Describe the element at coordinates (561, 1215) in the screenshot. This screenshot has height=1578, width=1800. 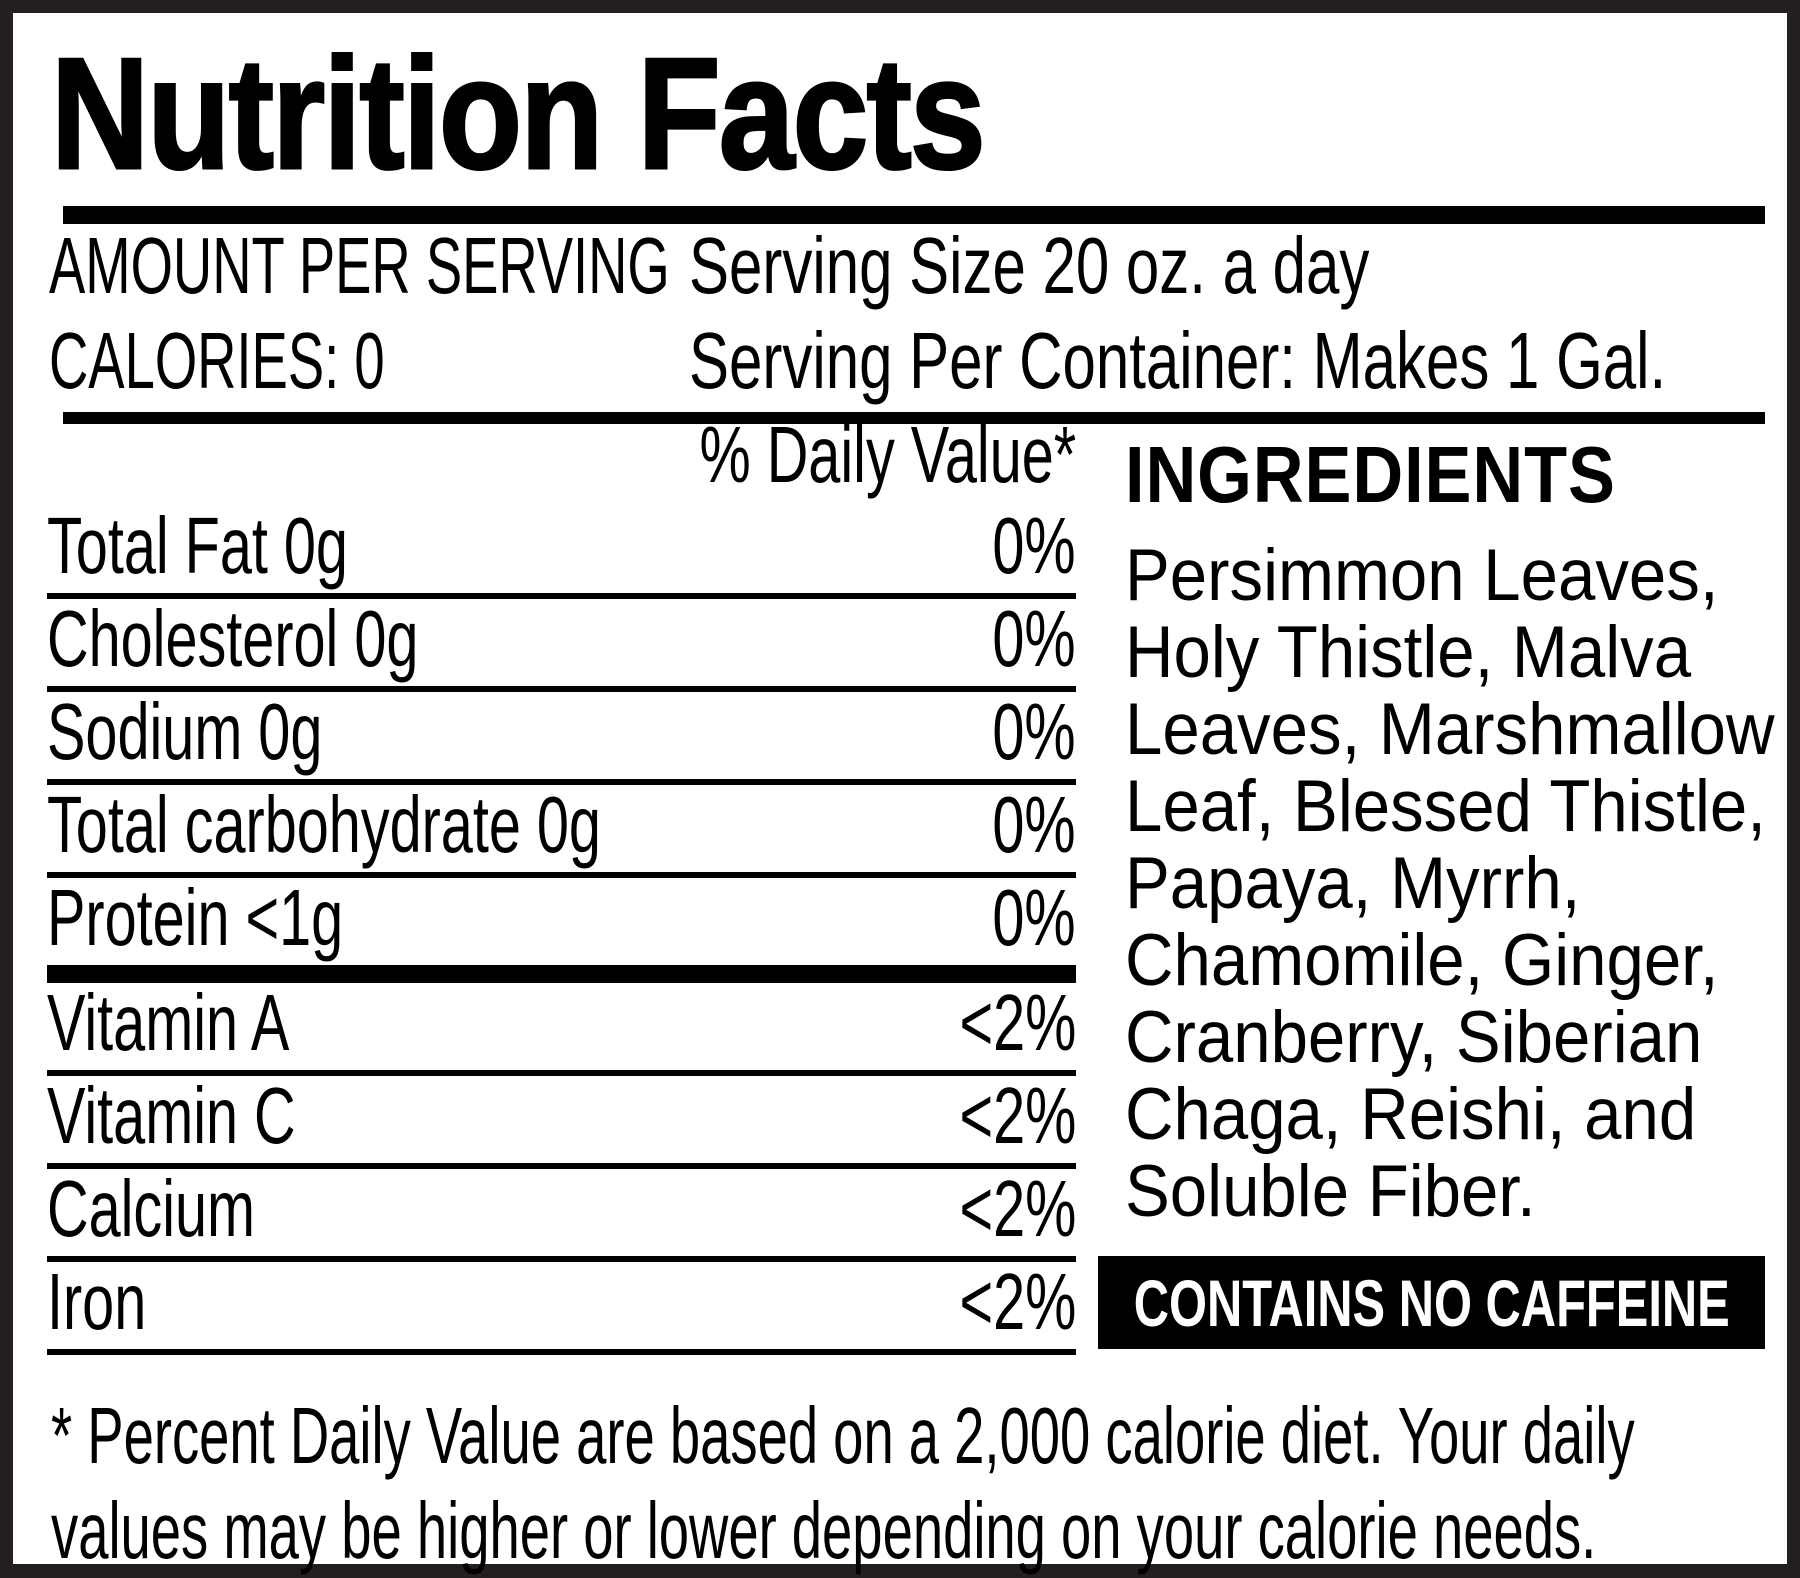
I see `table-row: Calcium <2%` at that location.